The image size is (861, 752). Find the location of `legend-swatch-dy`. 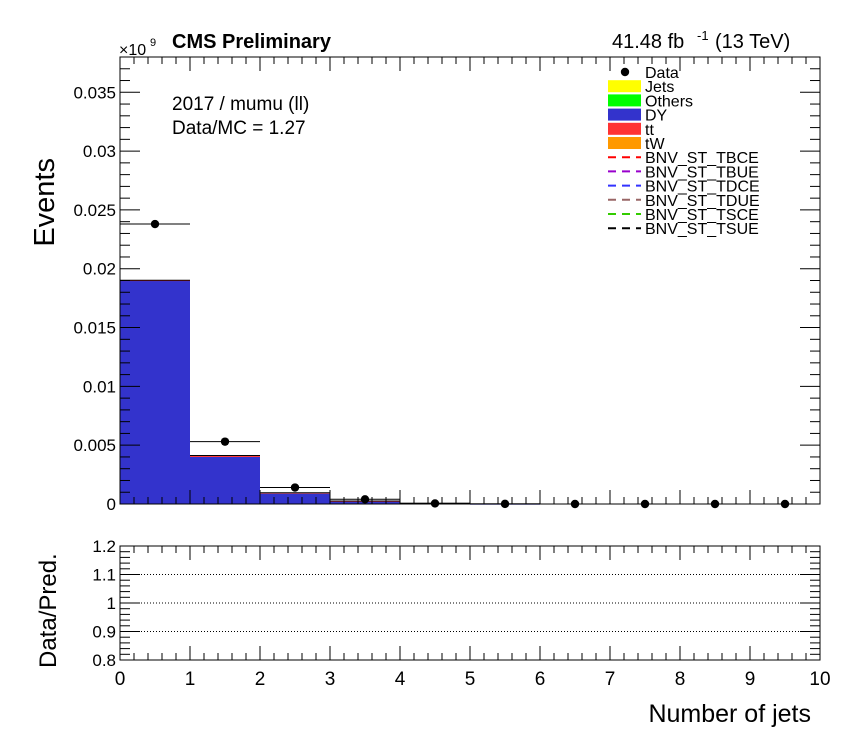

legend-swatch-dy is located at coordinates (624, 114).